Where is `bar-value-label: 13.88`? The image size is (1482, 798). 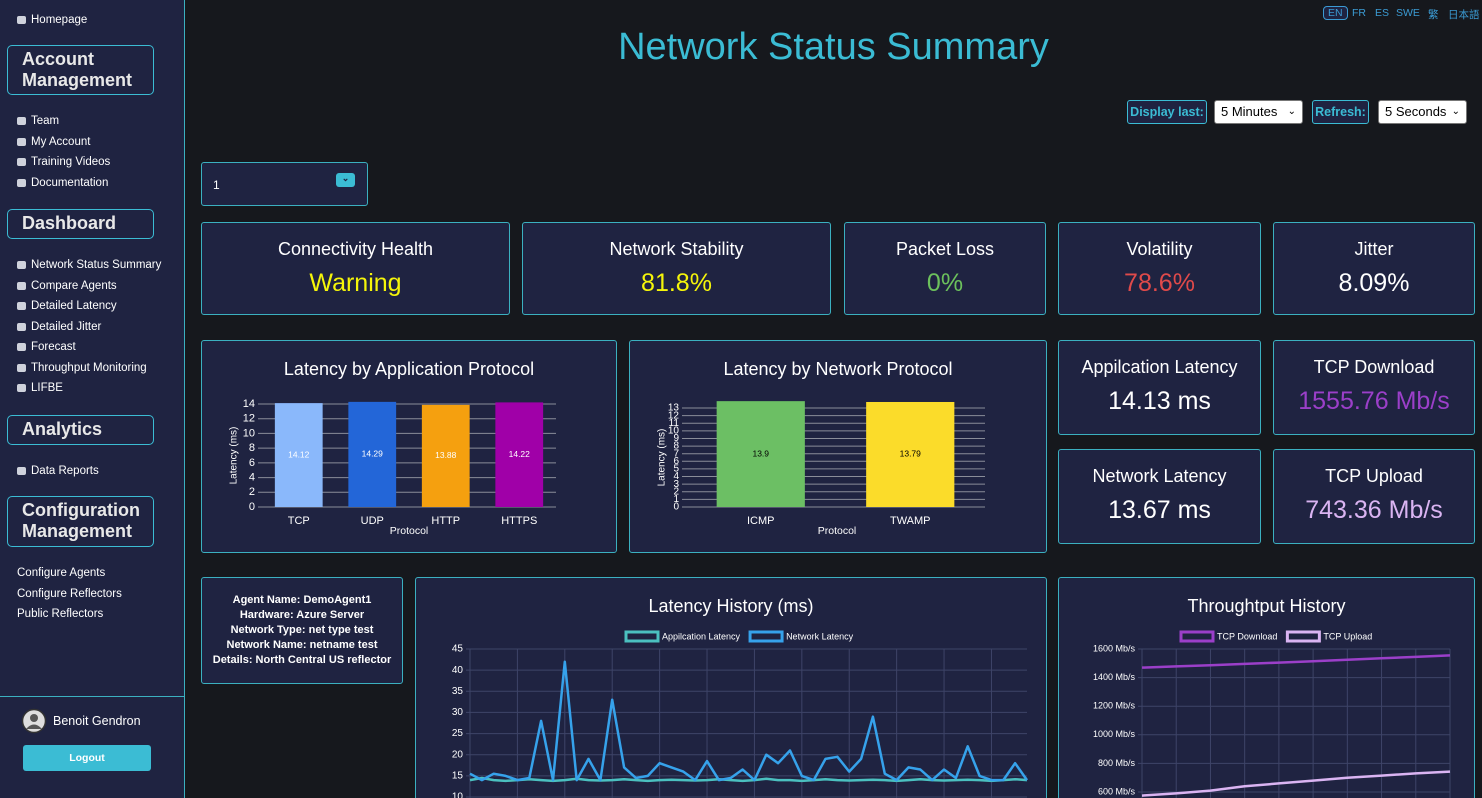
bar-value-label: 13.88 is located at coordinates (446, 455).